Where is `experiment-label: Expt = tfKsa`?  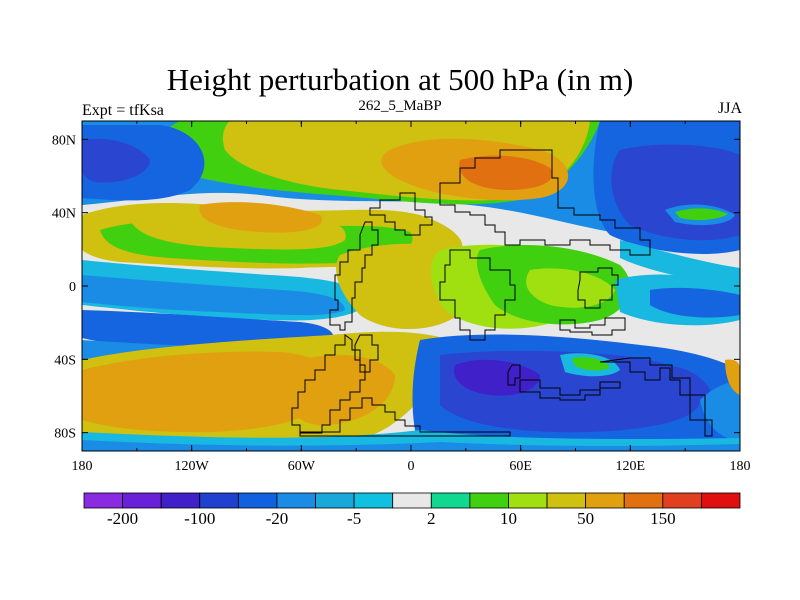
experiment-label: Expt = tfKsa is located at coordinates (123, 110).